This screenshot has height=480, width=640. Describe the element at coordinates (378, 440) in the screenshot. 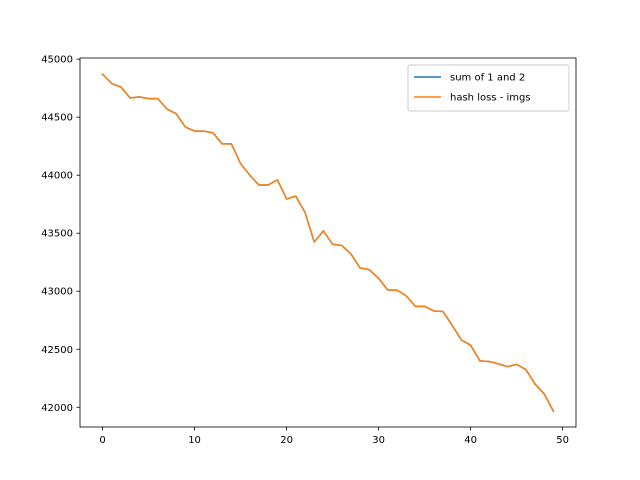

I see `x-tick-label: 30` at that location.